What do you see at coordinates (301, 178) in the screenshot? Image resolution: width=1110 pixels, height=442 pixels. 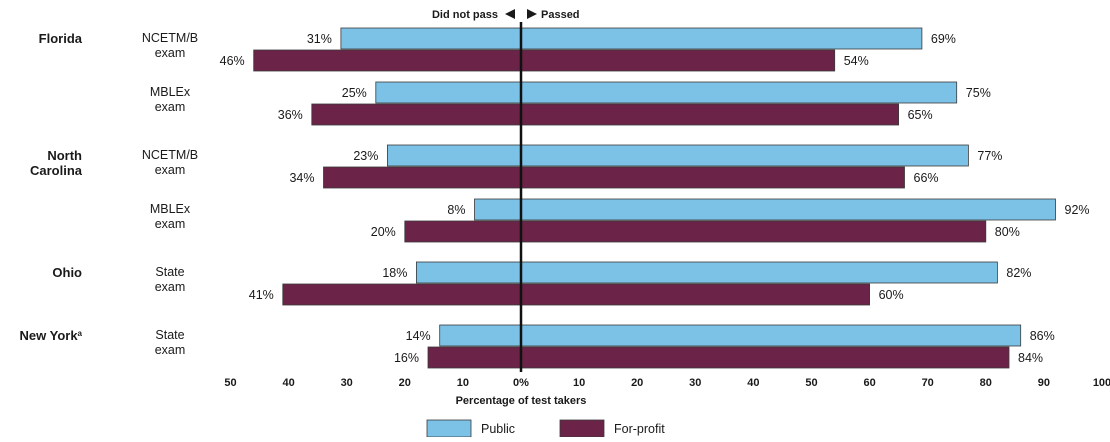 I see `value-label-forprofit-failed: 34%` at bounding box center [301, 178].